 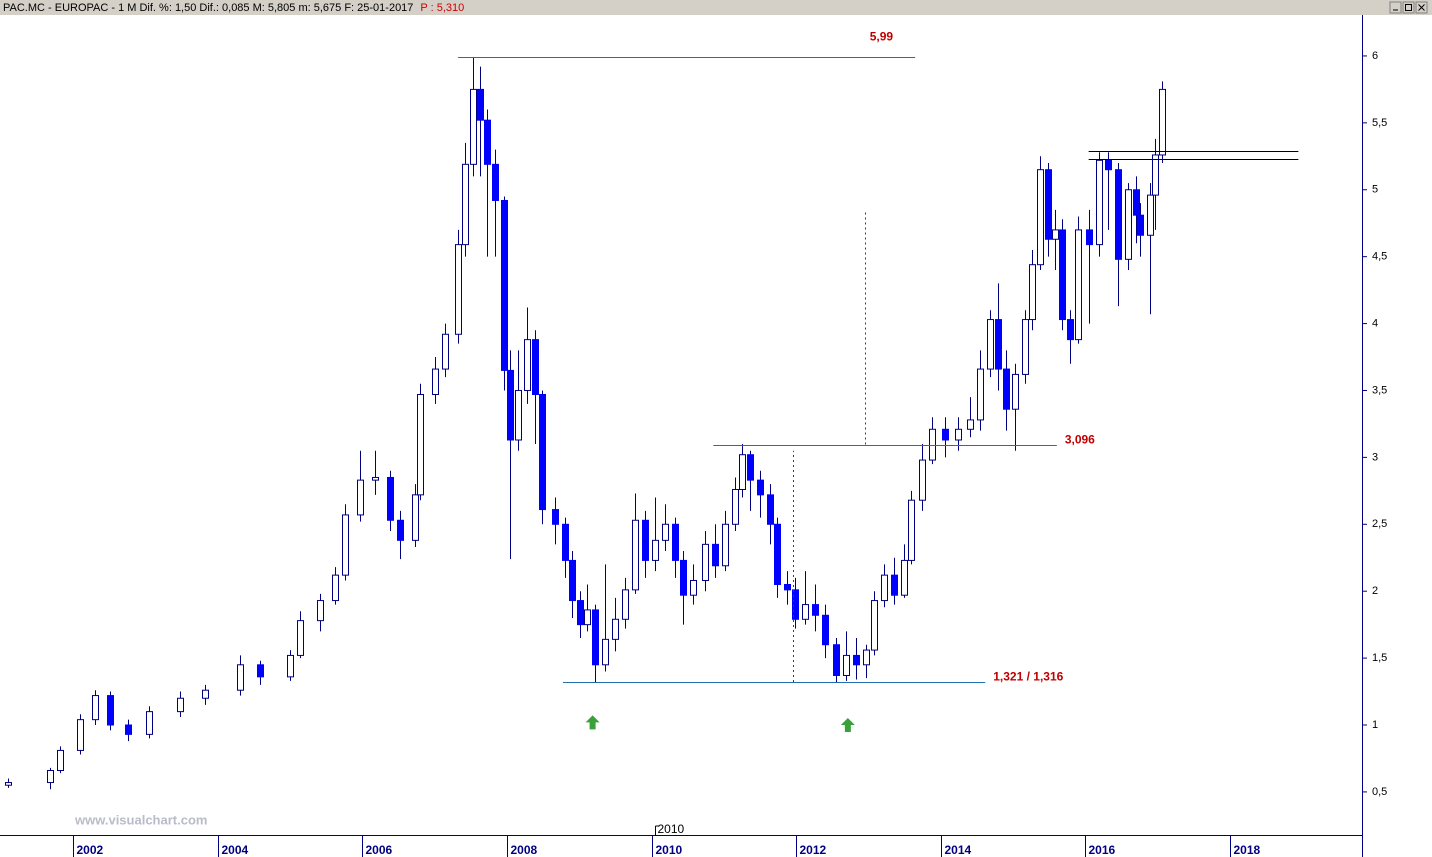 What do you see at coordinates (235, 850) in the screenshot?
I see `x-tick-label: 2004` at bounding box center [235, 850].